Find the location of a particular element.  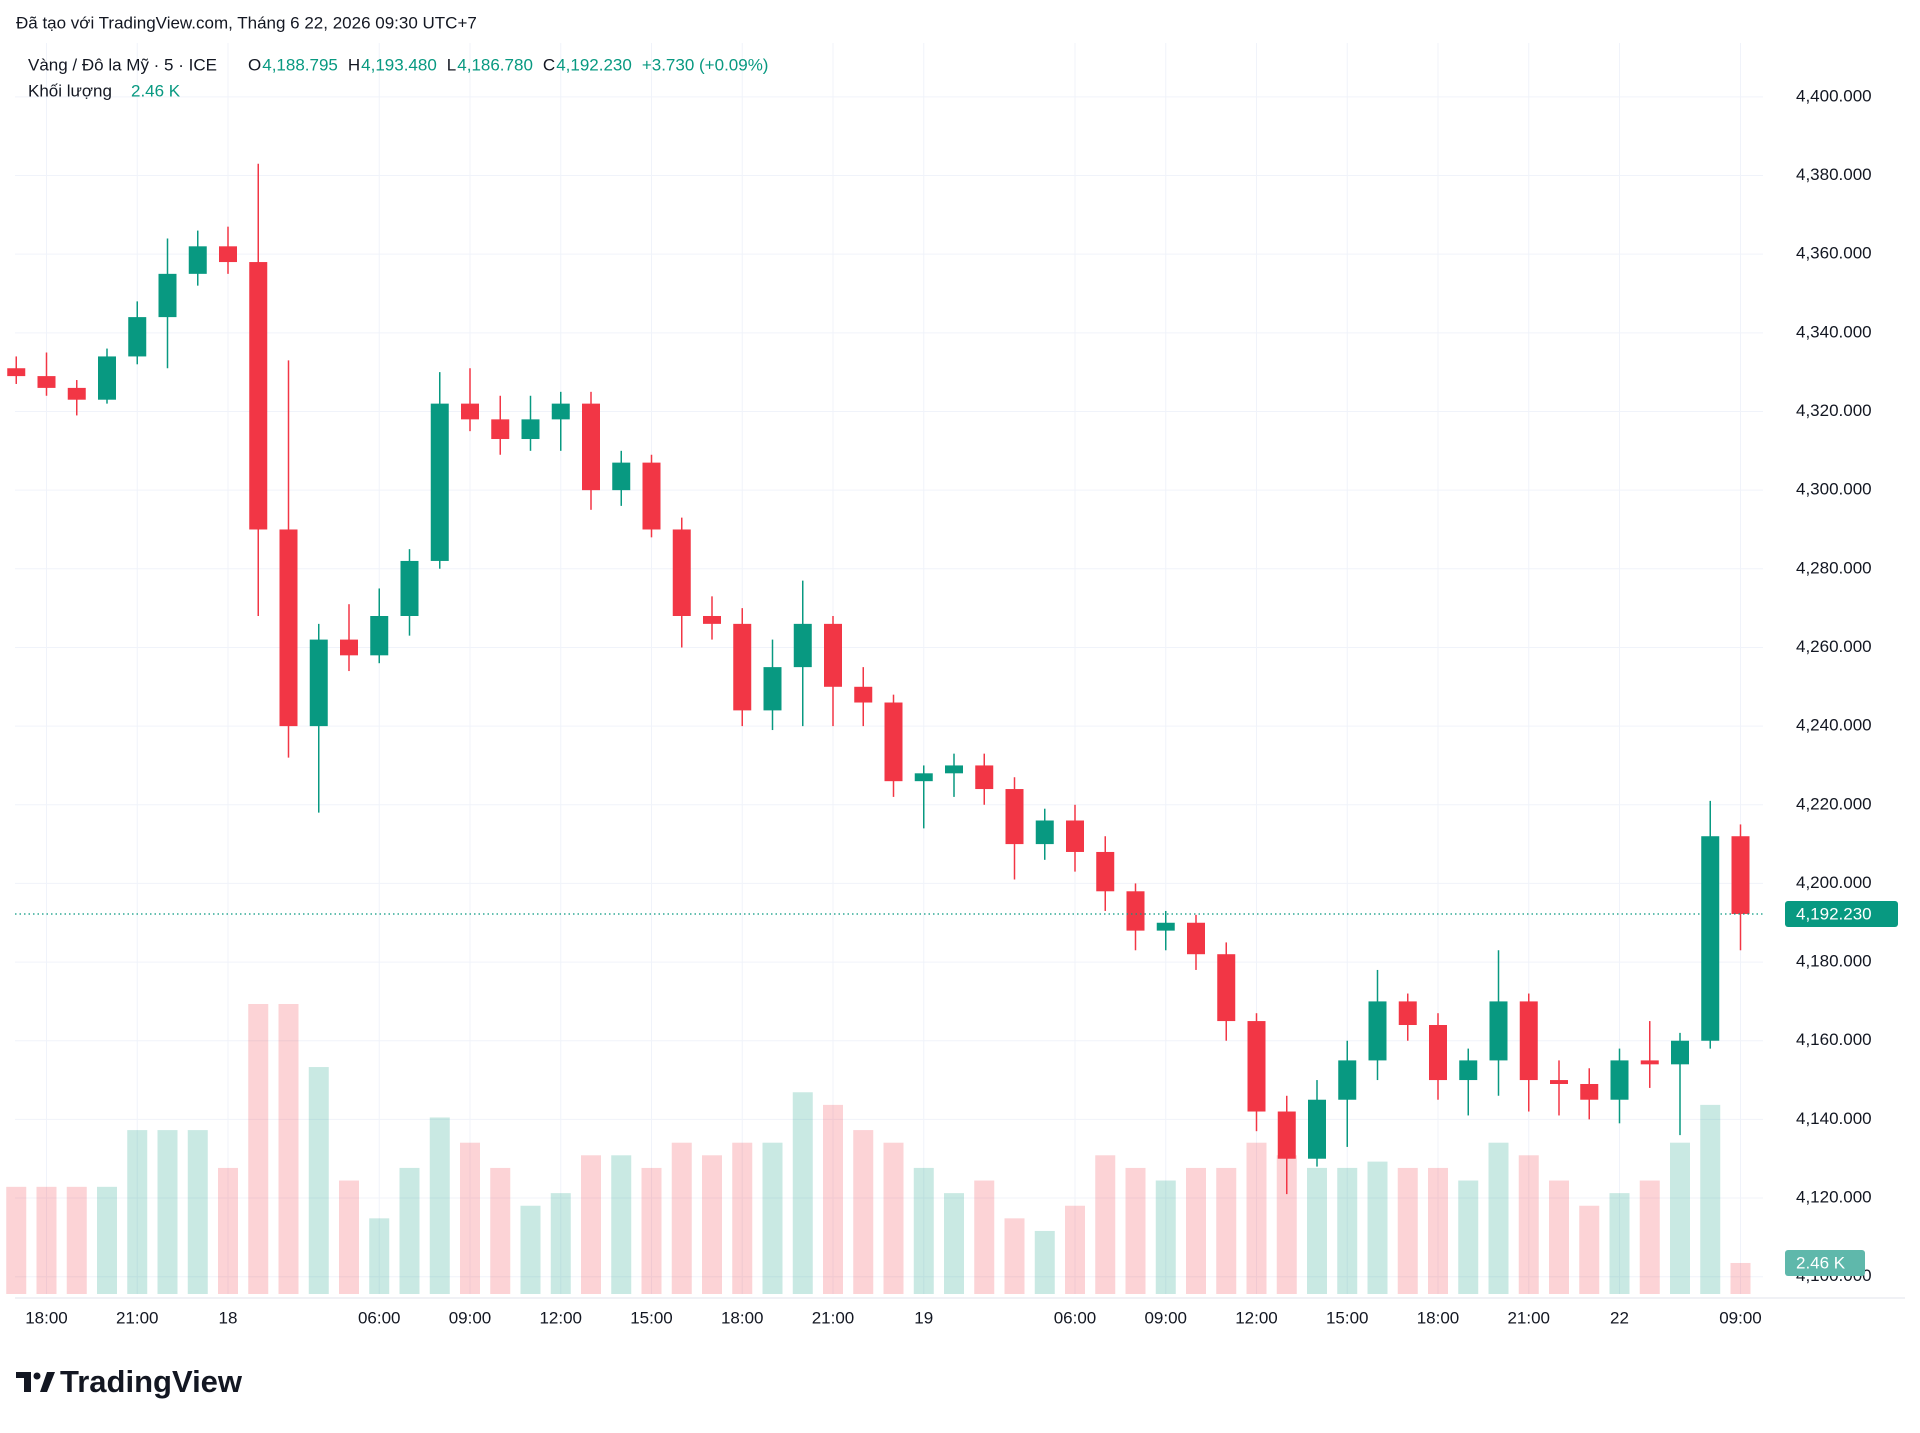

ohlc-key: L is located at coordinates (451, 64).